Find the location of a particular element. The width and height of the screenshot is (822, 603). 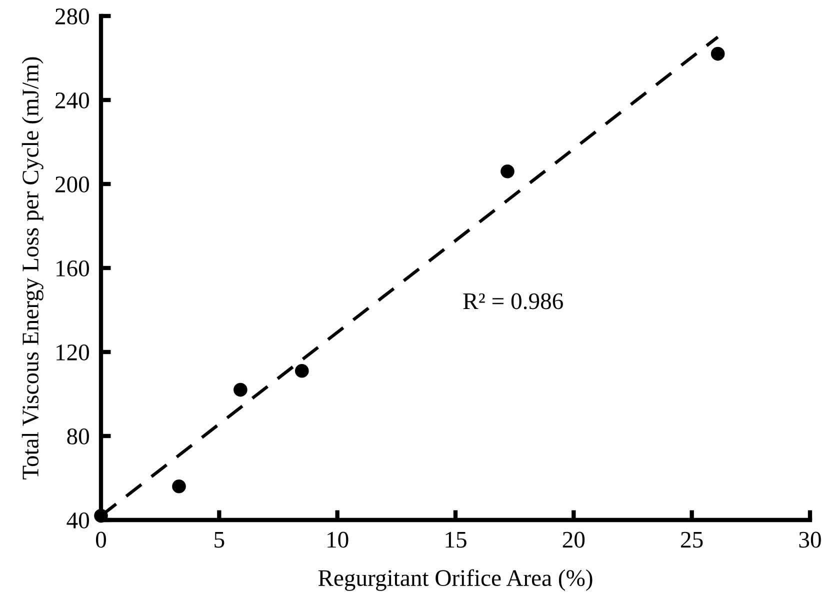

x-tick-label: 10 is located at coordinates (338, 540).